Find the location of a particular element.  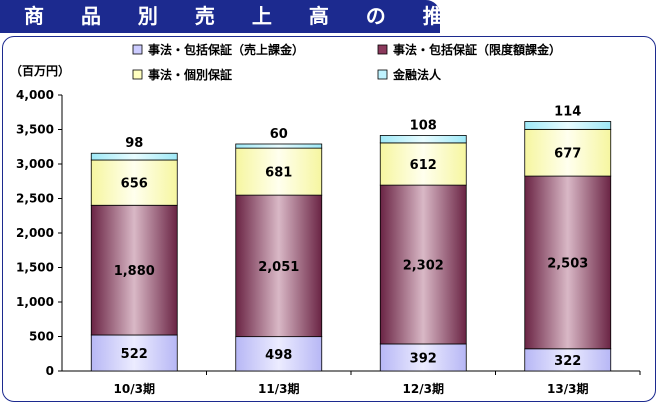

legend: 事法・包括保証（売上課金） 事法・包括保証（限度額課金） 事法・個別保証 金融法人 is located at coordinates (346, 62).